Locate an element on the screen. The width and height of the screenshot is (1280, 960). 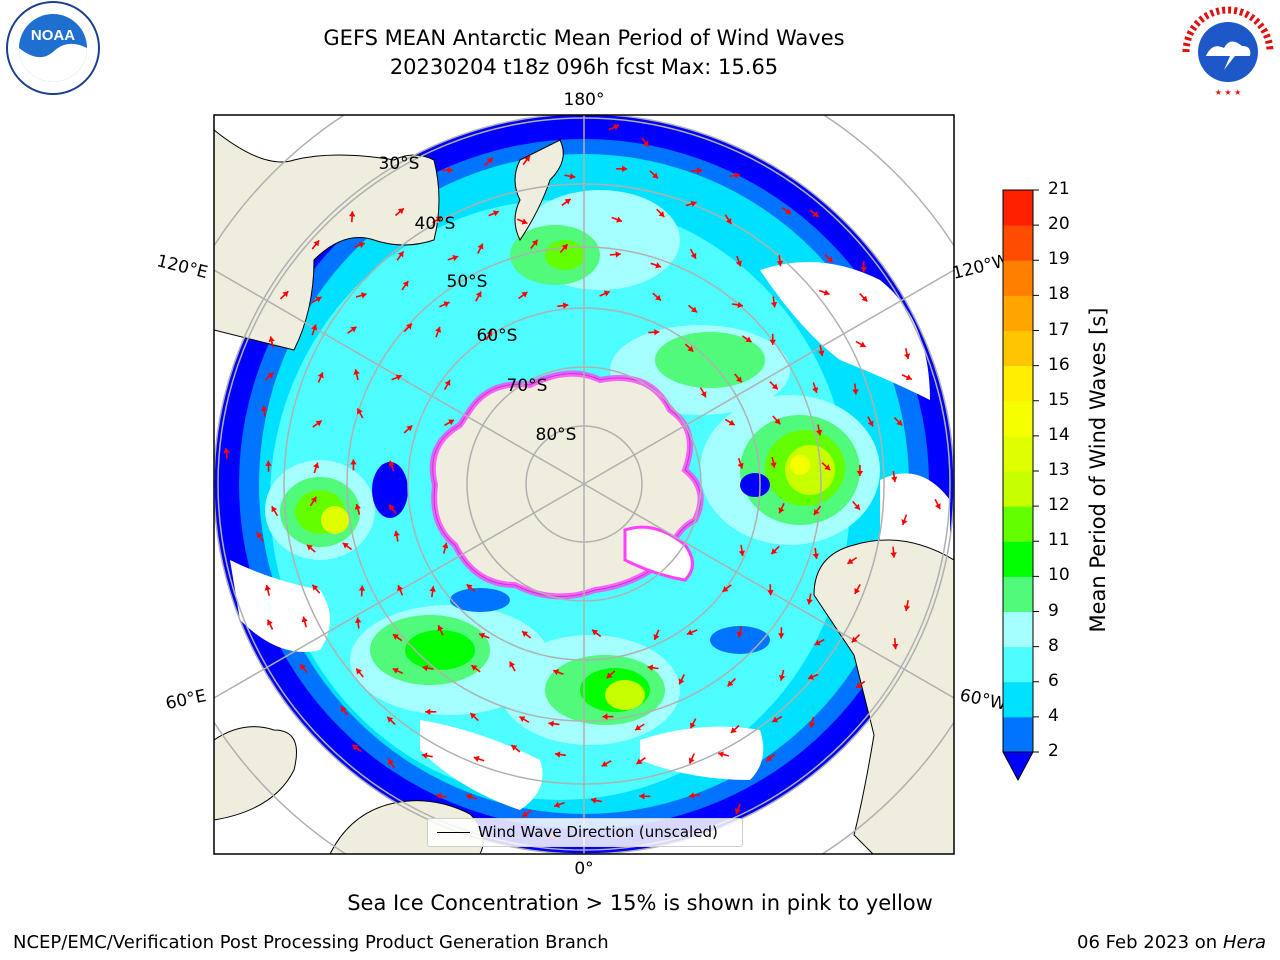
colorbar-tick-label: 9 is located at coordinates (1053, 610).